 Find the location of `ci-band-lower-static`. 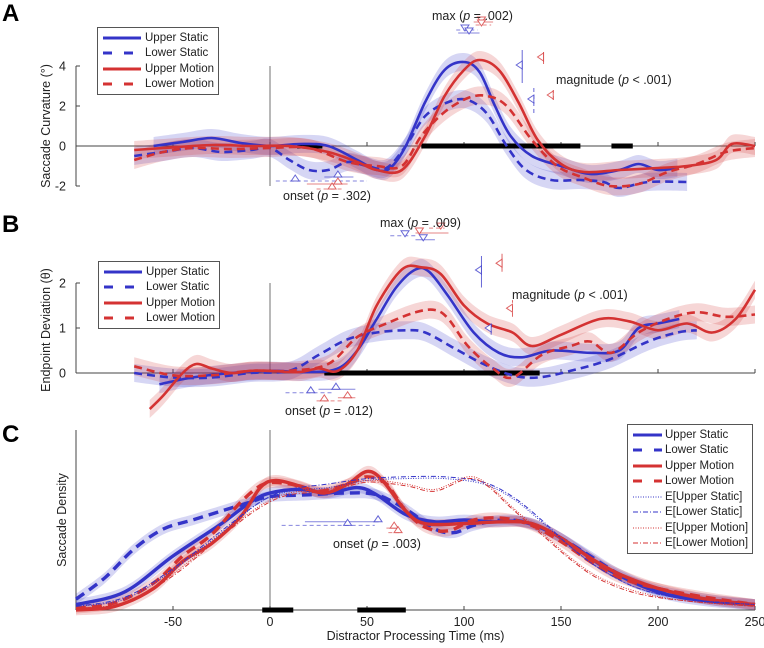

ci-band-lower-static is located at coordinates (411, 143).